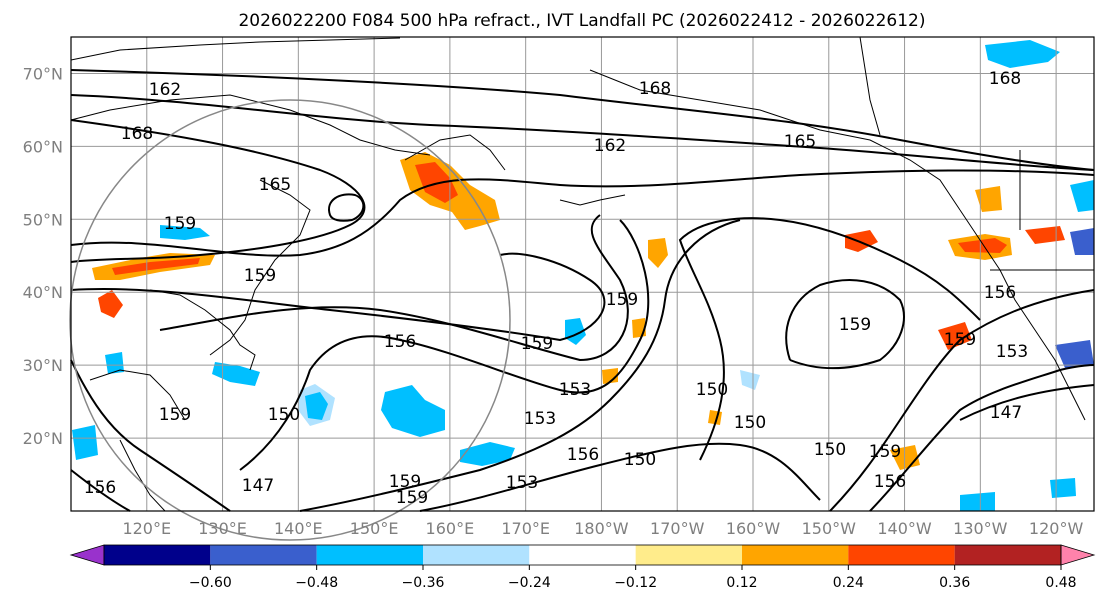 This screenshot has height=604, width=1105. Describe the element at coordinates (374, 528) in the screenshot. I see `lon-tick-label: 150°E` at that location.